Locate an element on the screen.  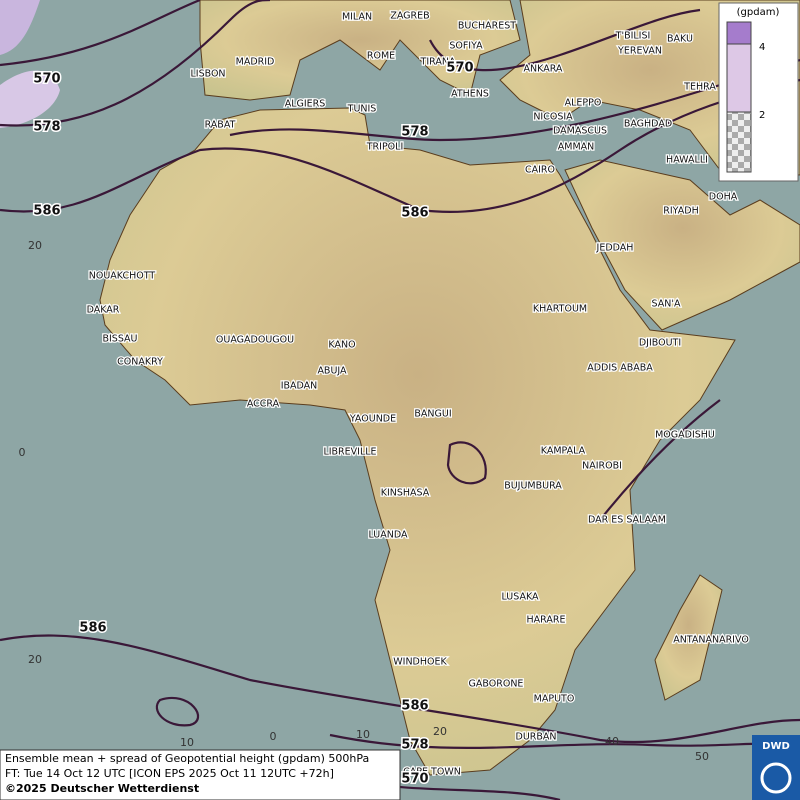
city-label: LIBREVILLE is located at coordinates (349, 452).